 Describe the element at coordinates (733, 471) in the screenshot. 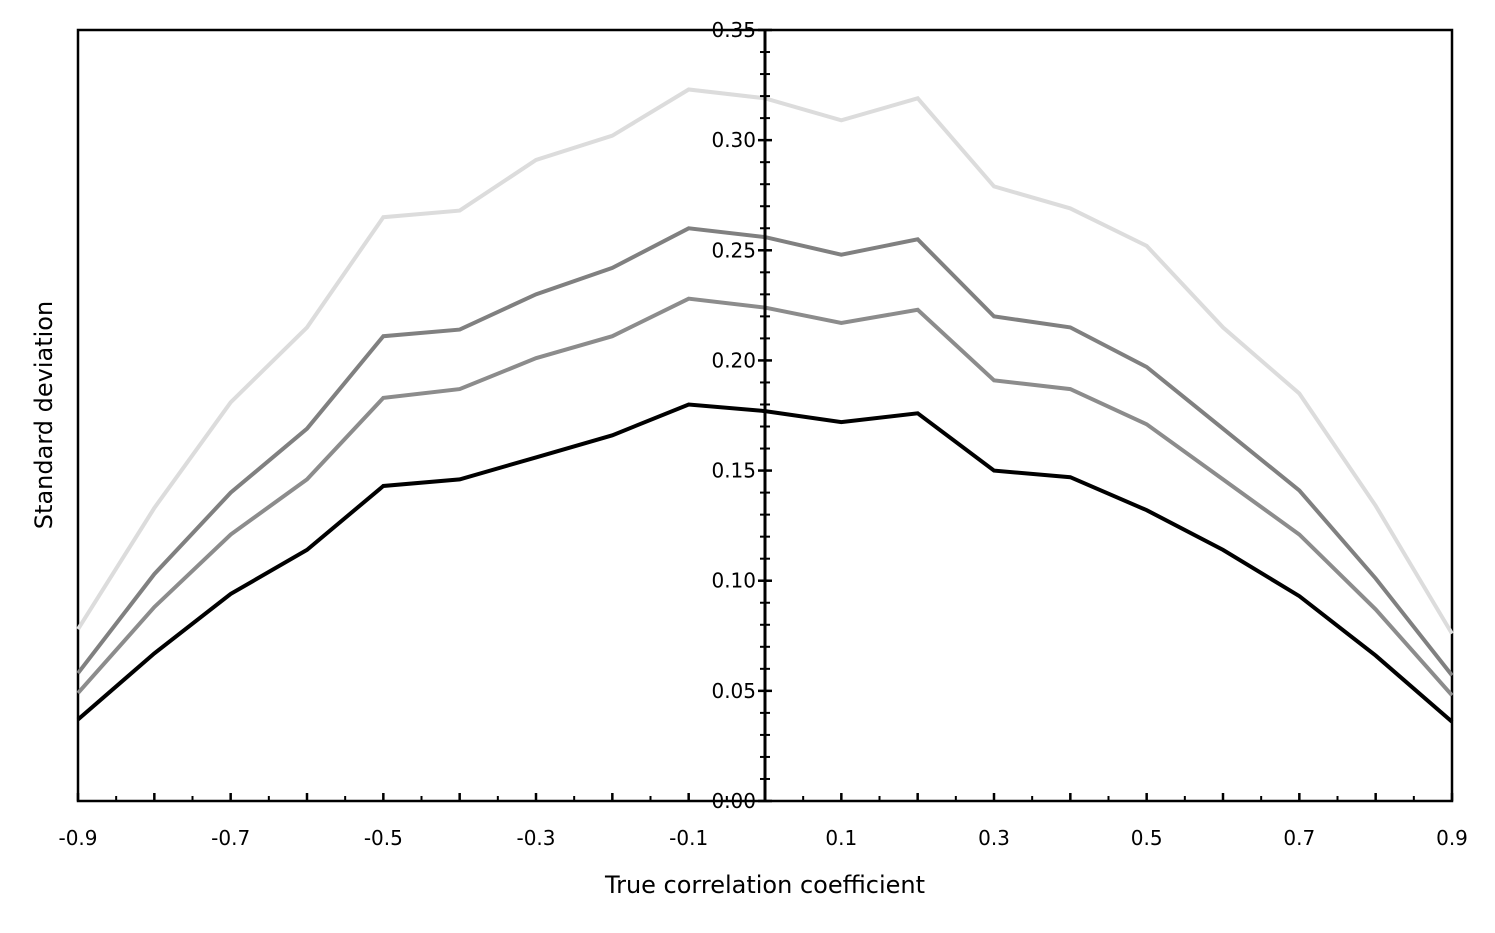

I see `y-tick-label: 0.15` at that location.